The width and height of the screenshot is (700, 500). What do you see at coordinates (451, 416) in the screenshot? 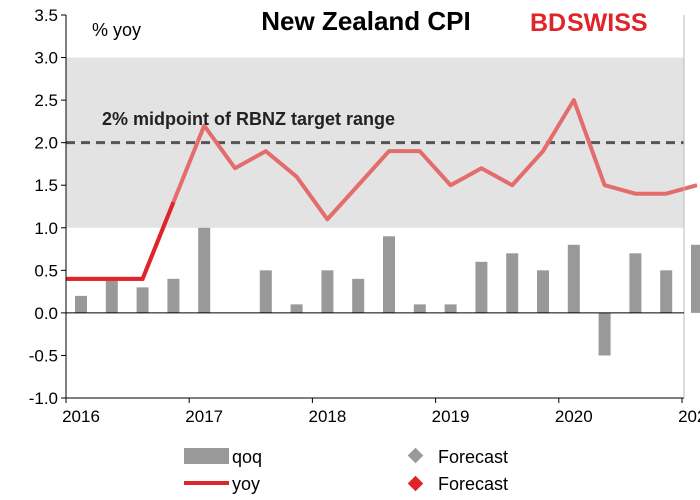
I see `x-tick-label: 2019` at bounding box center [451, 416].